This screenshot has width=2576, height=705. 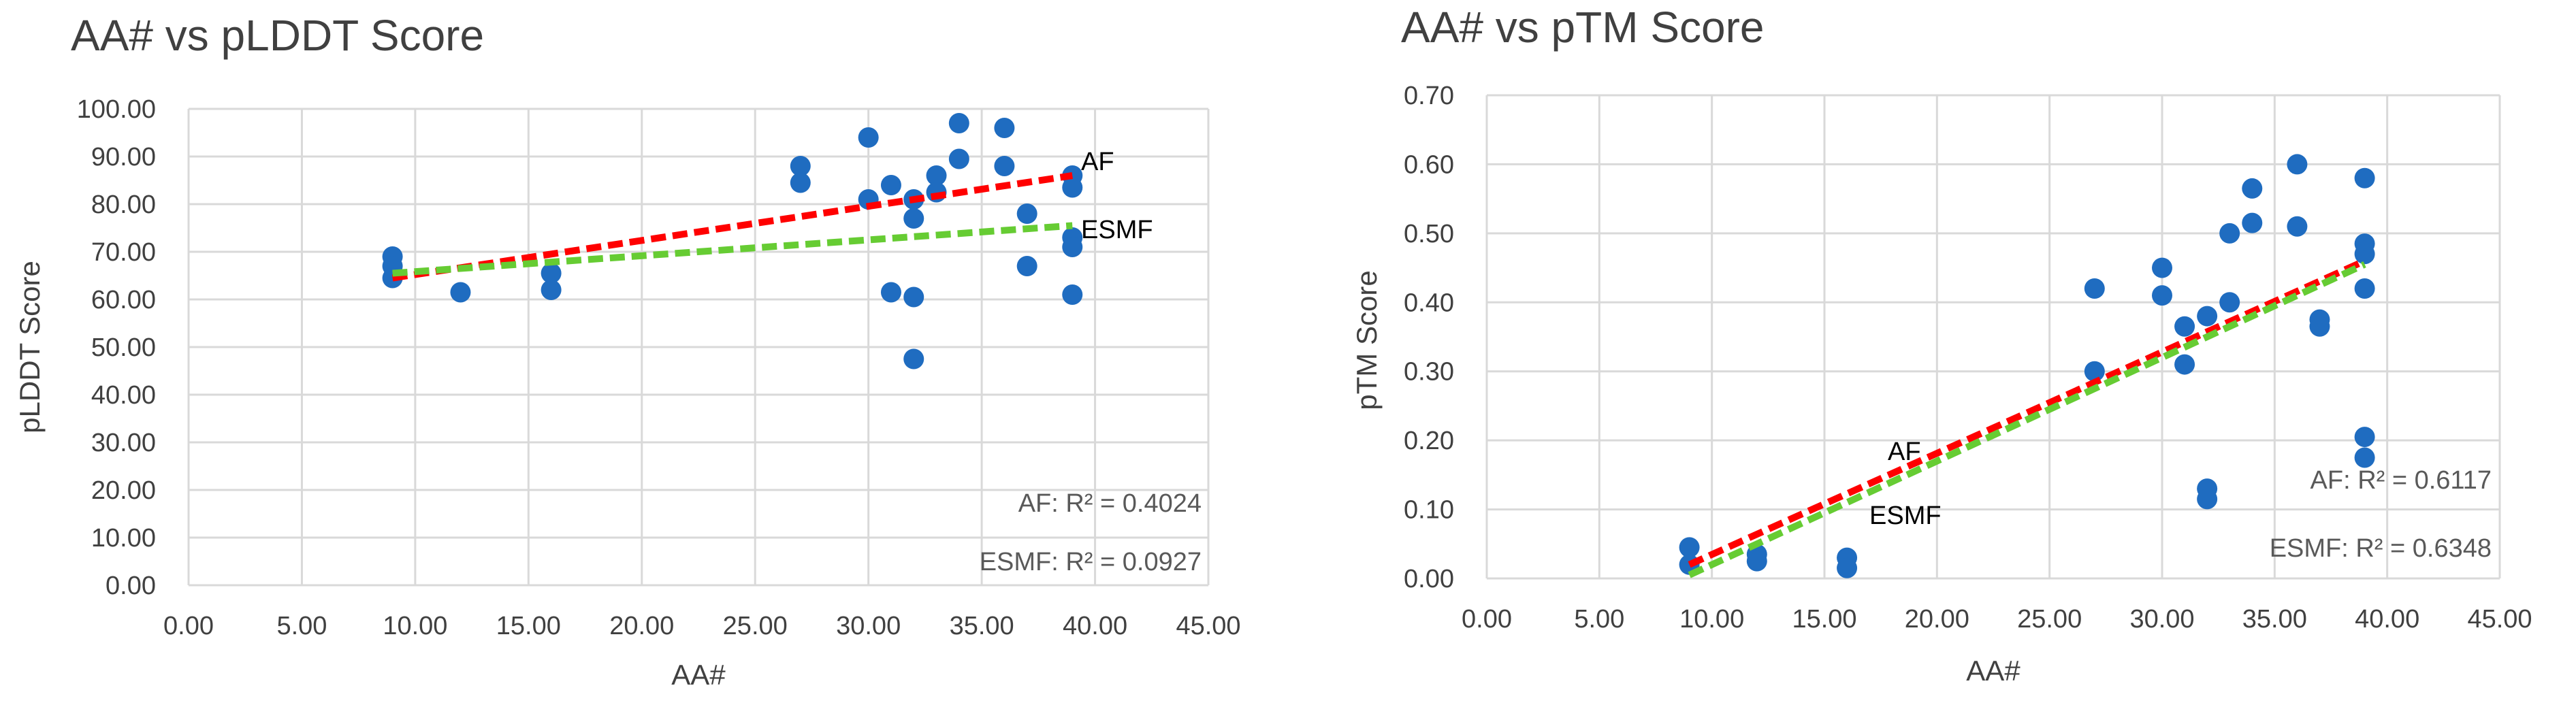 I want to click on y-tick-label: 20.00, so click(x=123, y=490).